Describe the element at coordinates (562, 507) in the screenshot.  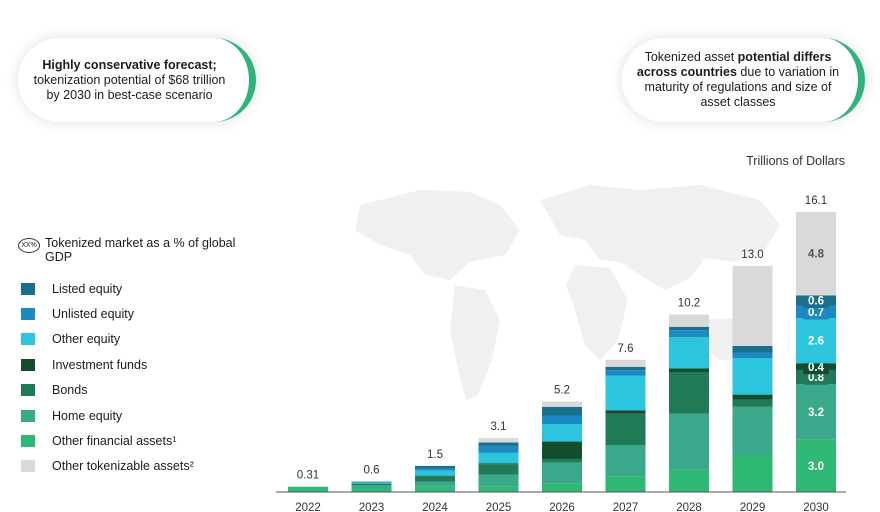
I see `year-tick-label: 2026` at that location.